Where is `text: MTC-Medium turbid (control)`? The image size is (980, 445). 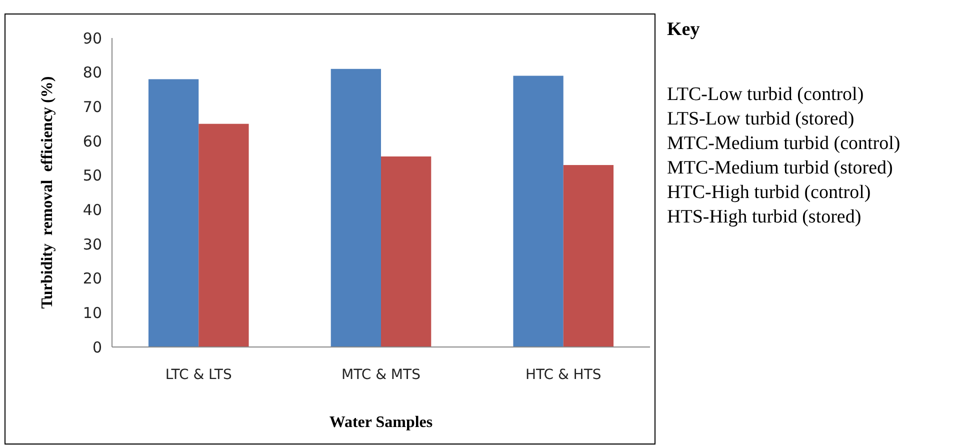
text: MTC-Medium turbid (control) is located at coordinates (783, 143).